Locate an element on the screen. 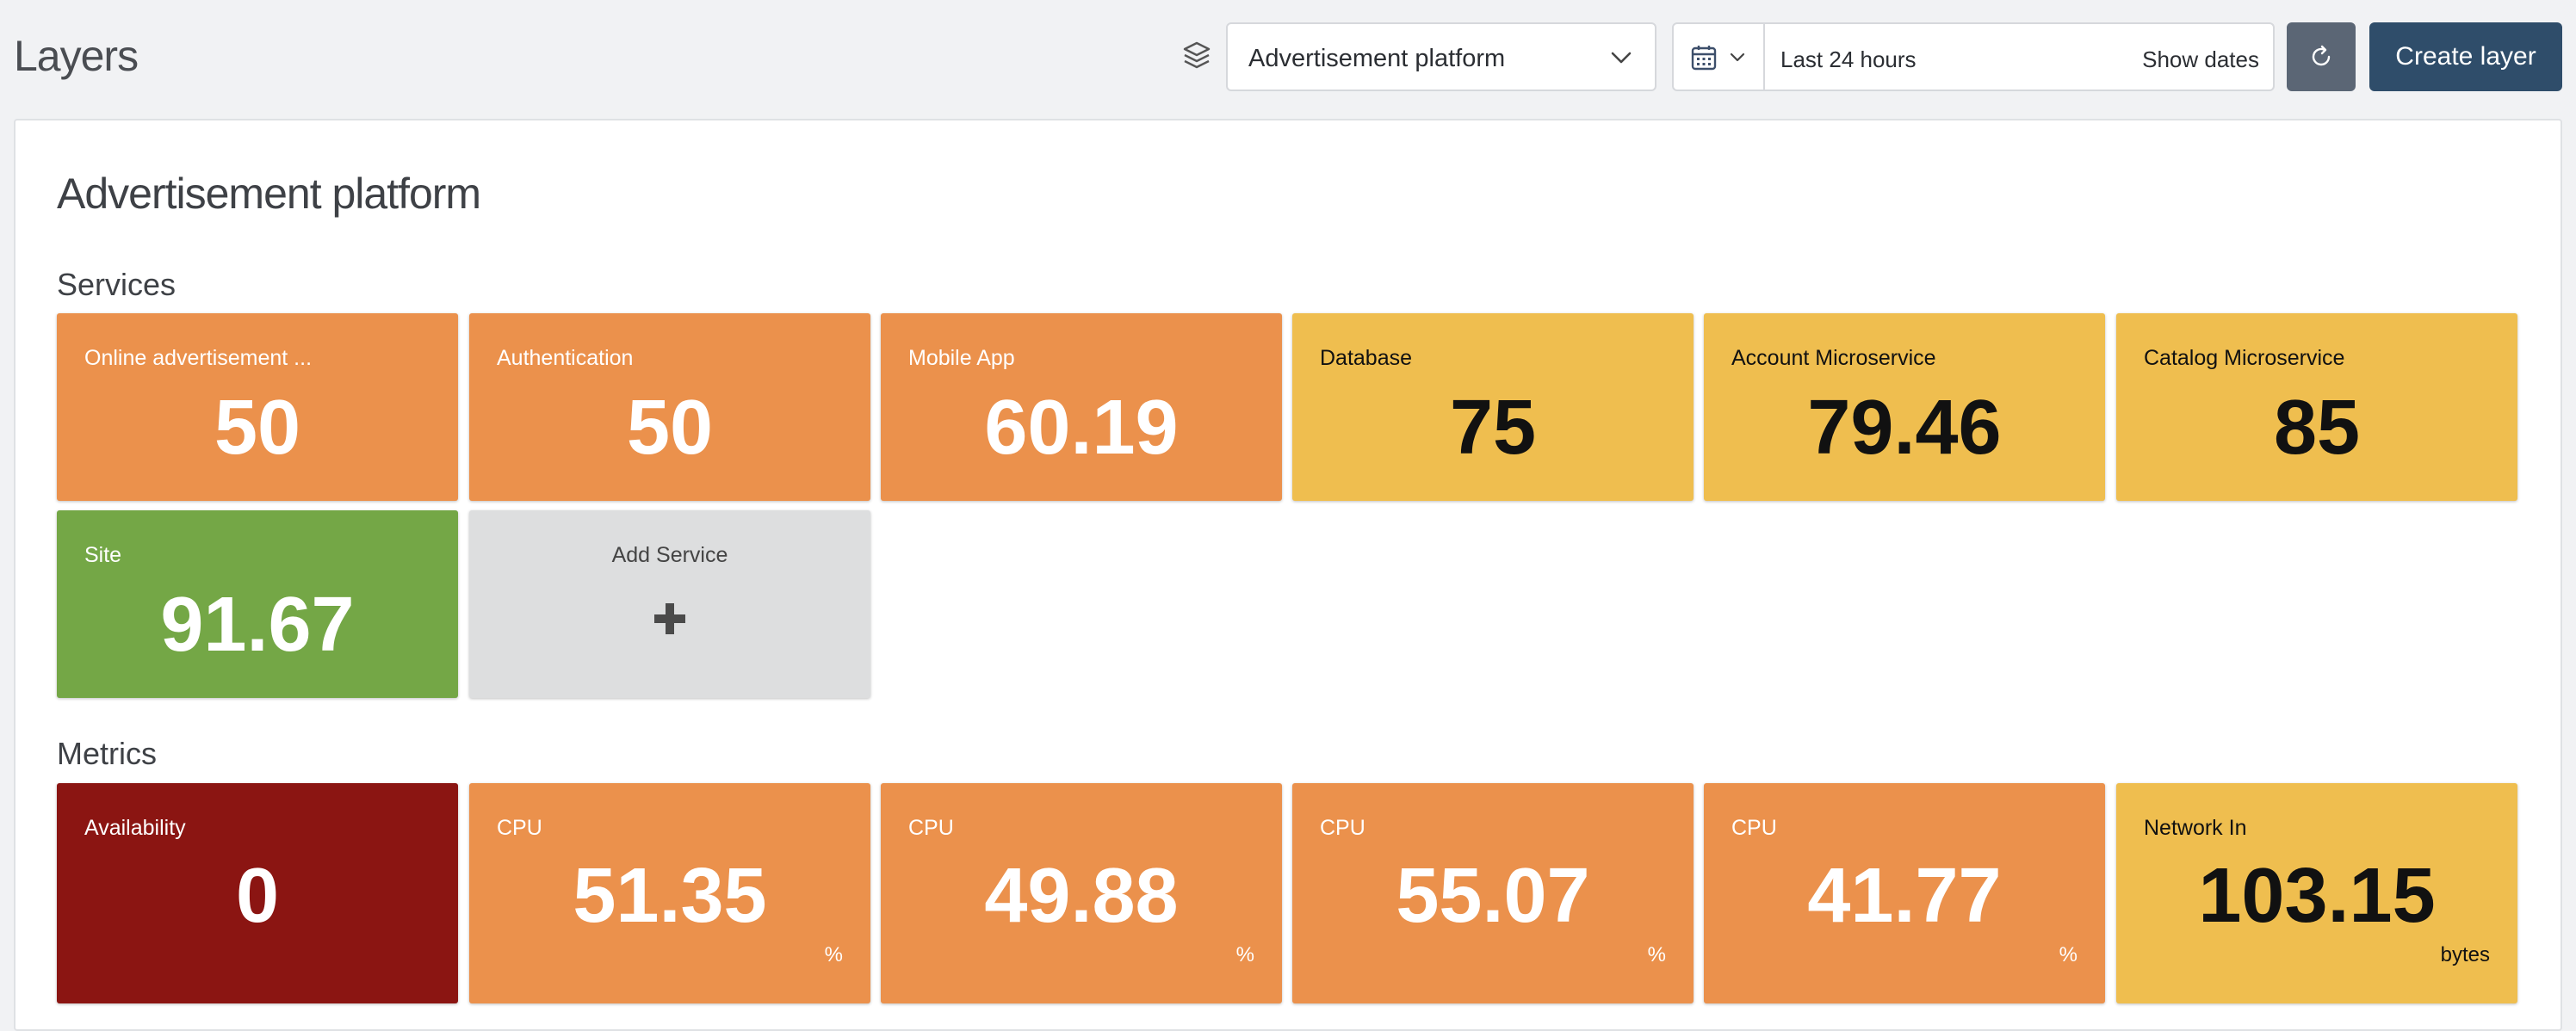  show-dates-link: Show dates is located at coordinates (2201, 59).